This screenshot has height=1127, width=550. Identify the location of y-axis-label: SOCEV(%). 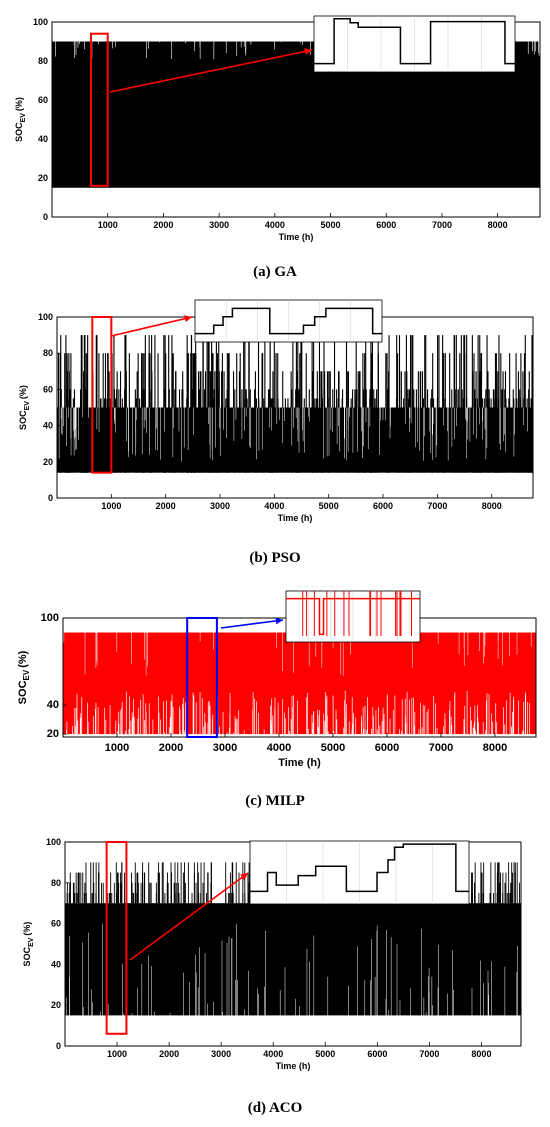
(28, 944).